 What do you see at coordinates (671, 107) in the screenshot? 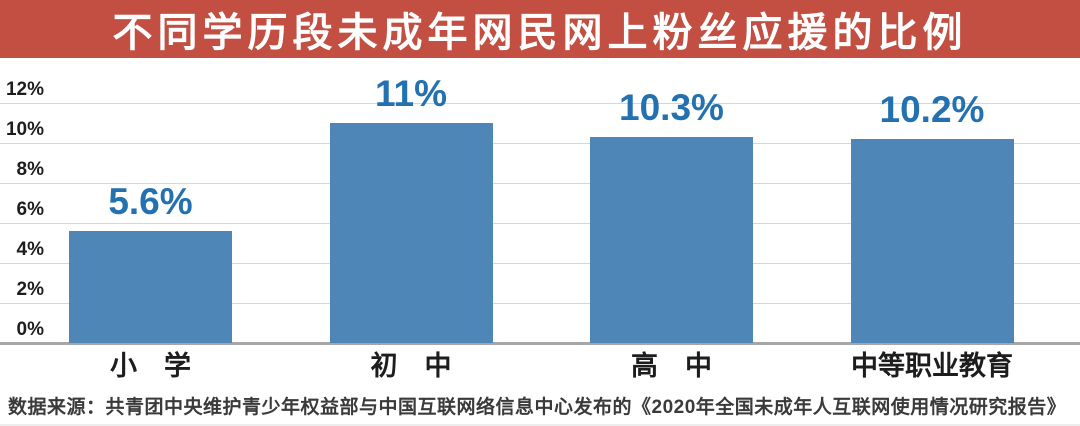
I see `bar-value-label: 10.3%` at bounding box center [671, 107].